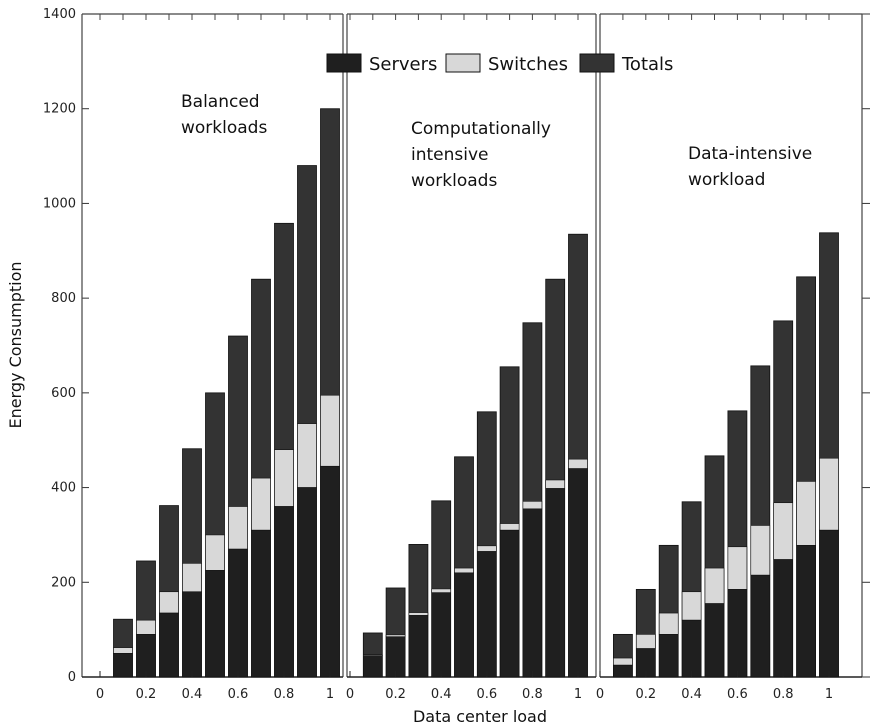 This screenshot has height=728, width=876. Describe the element at coordinates (480, 716) in the screenshot. I see `x-axis-title: Data center load` at that location.